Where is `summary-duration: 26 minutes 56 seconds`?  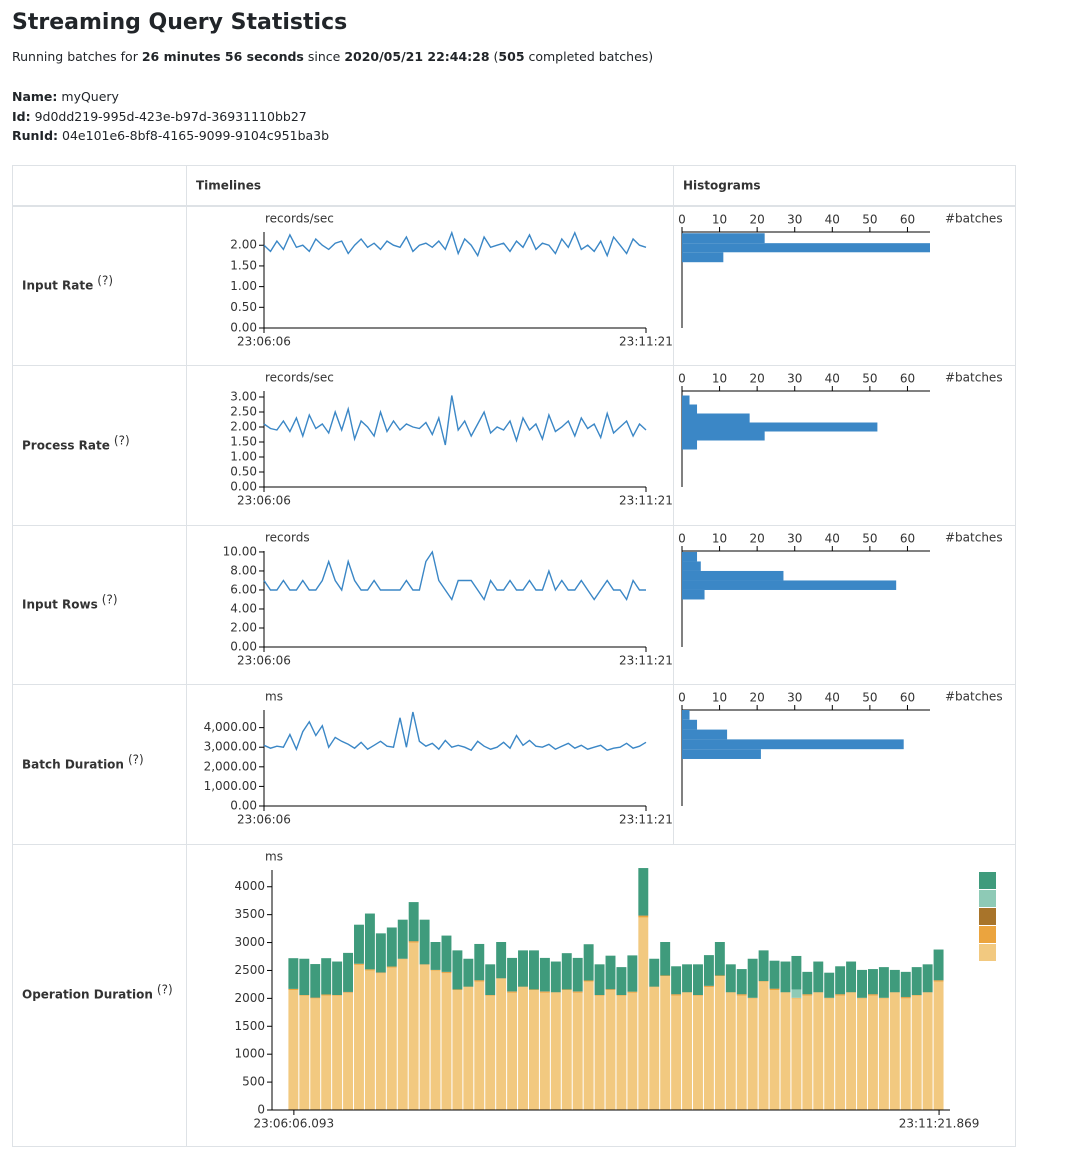
summary-duration: 26 minutes 56 seconds is located at coordinates (222, 56).